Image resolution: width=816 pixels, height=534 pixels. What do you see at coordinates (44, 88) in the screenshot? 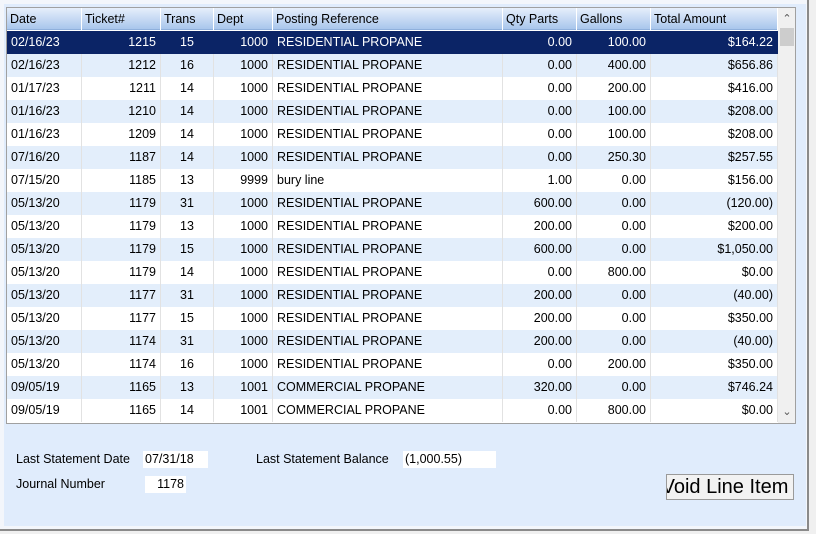
I see `cell-date: 01/17/23` at bounding box center [44, 88].